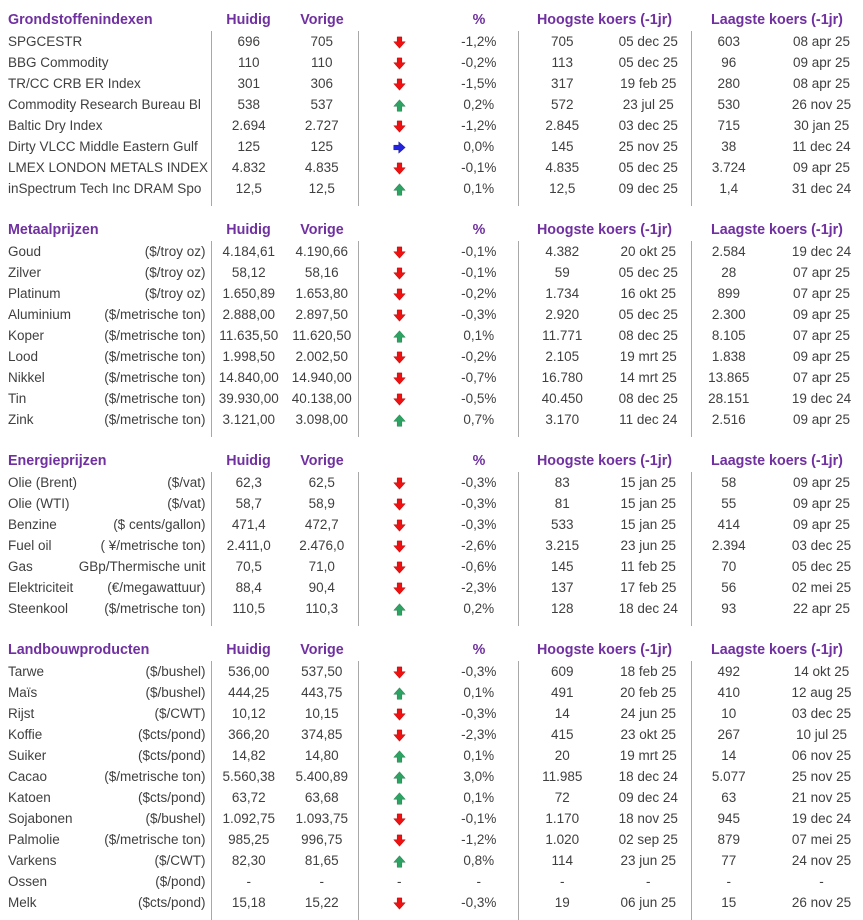 The height and width of the screenshot is (920, 863). I want to click on hoogste-value: 705, so click(562, 41).